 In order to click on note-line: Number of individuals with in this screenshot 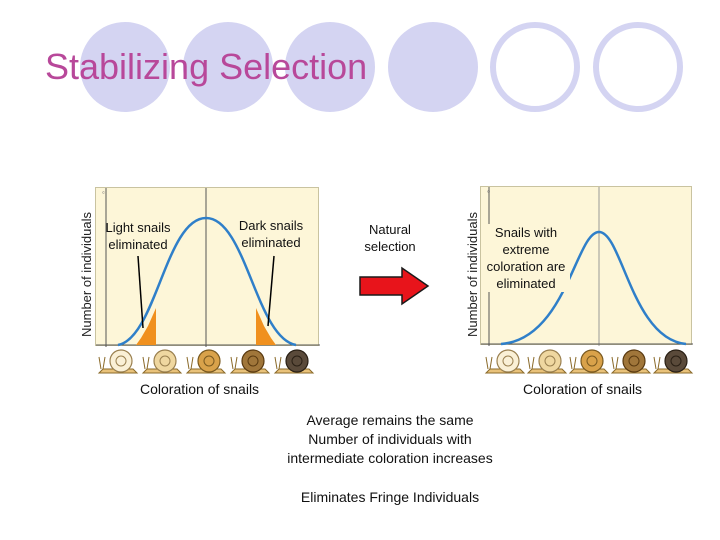, I will do `click(390, 439)`.